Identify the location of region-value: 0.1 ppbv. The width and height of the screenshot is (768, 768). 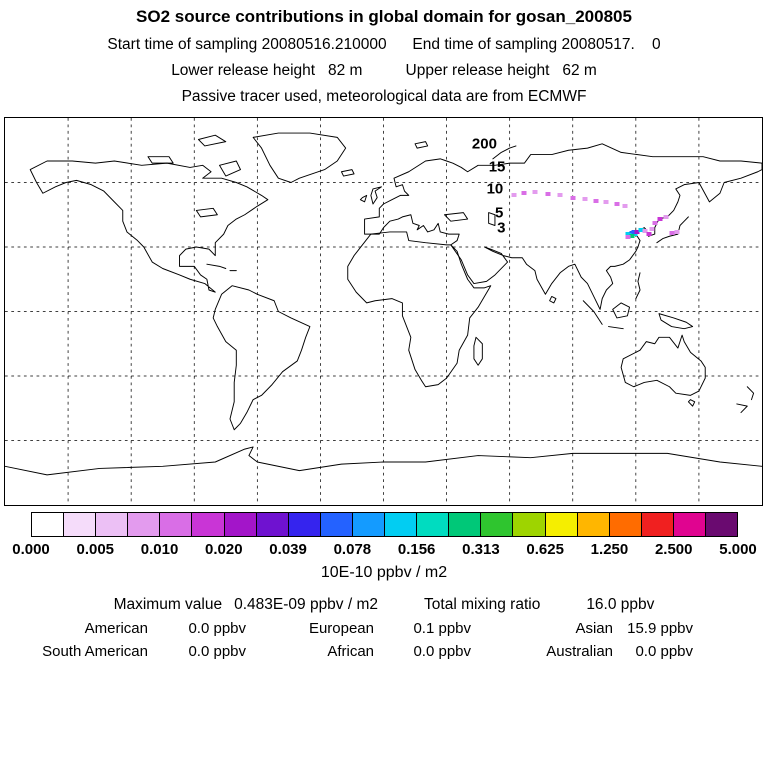
(442, 628).